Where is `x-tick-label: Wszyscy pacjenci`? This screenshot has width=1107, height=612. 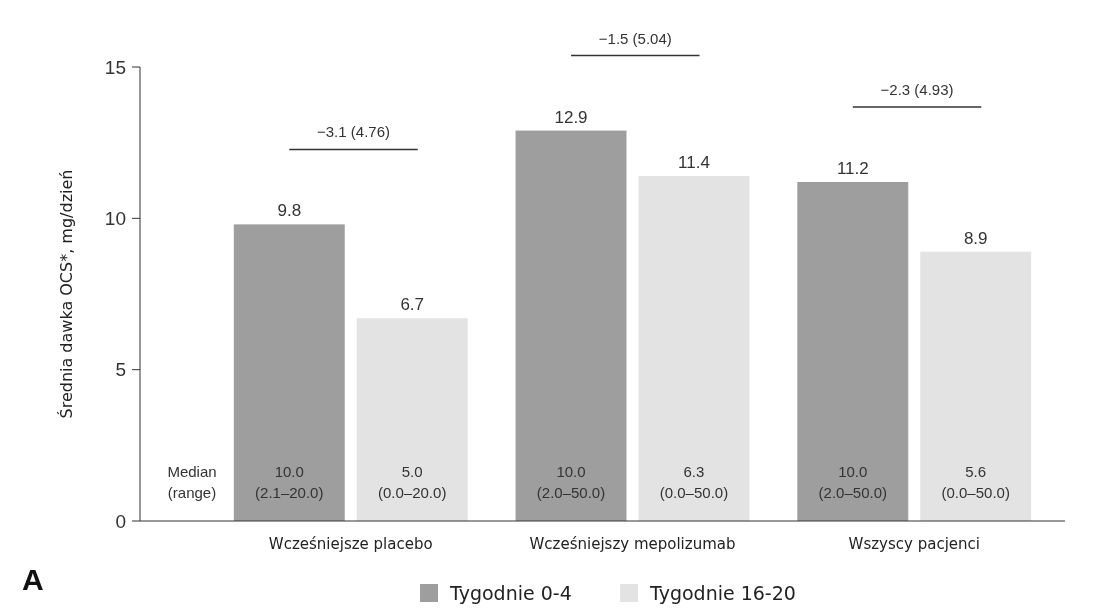 x-tick-label: Wszyscy pacjenci is located at coordinates (914, 544).